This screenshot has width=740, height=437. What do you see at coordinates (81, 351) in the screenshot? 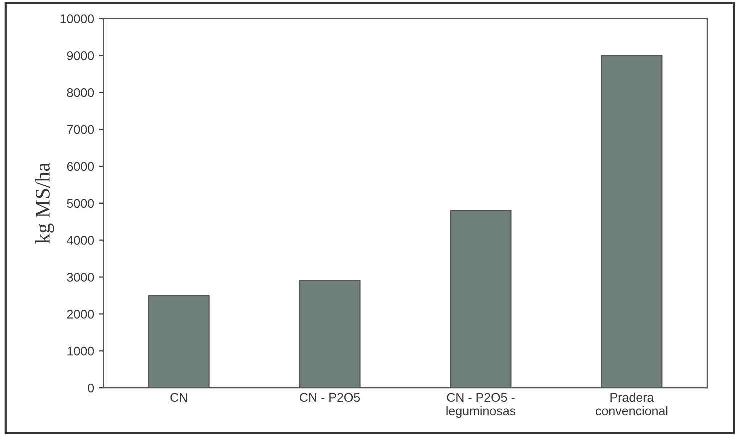
I see `y-tick-label: 1000` at bounding box center [81, 351].